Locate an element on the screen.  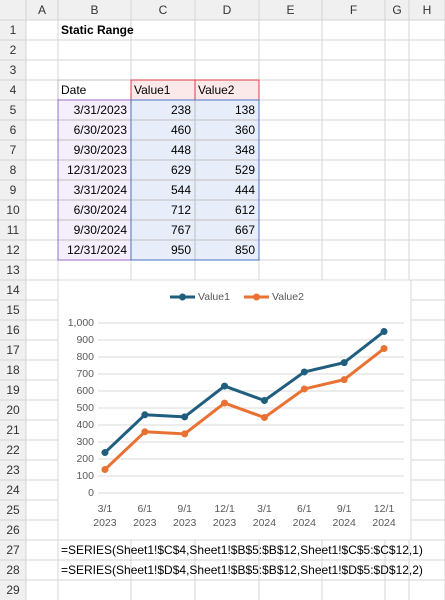
x-tick-label: 9/1 2023 is located at coordinates (185, 516).